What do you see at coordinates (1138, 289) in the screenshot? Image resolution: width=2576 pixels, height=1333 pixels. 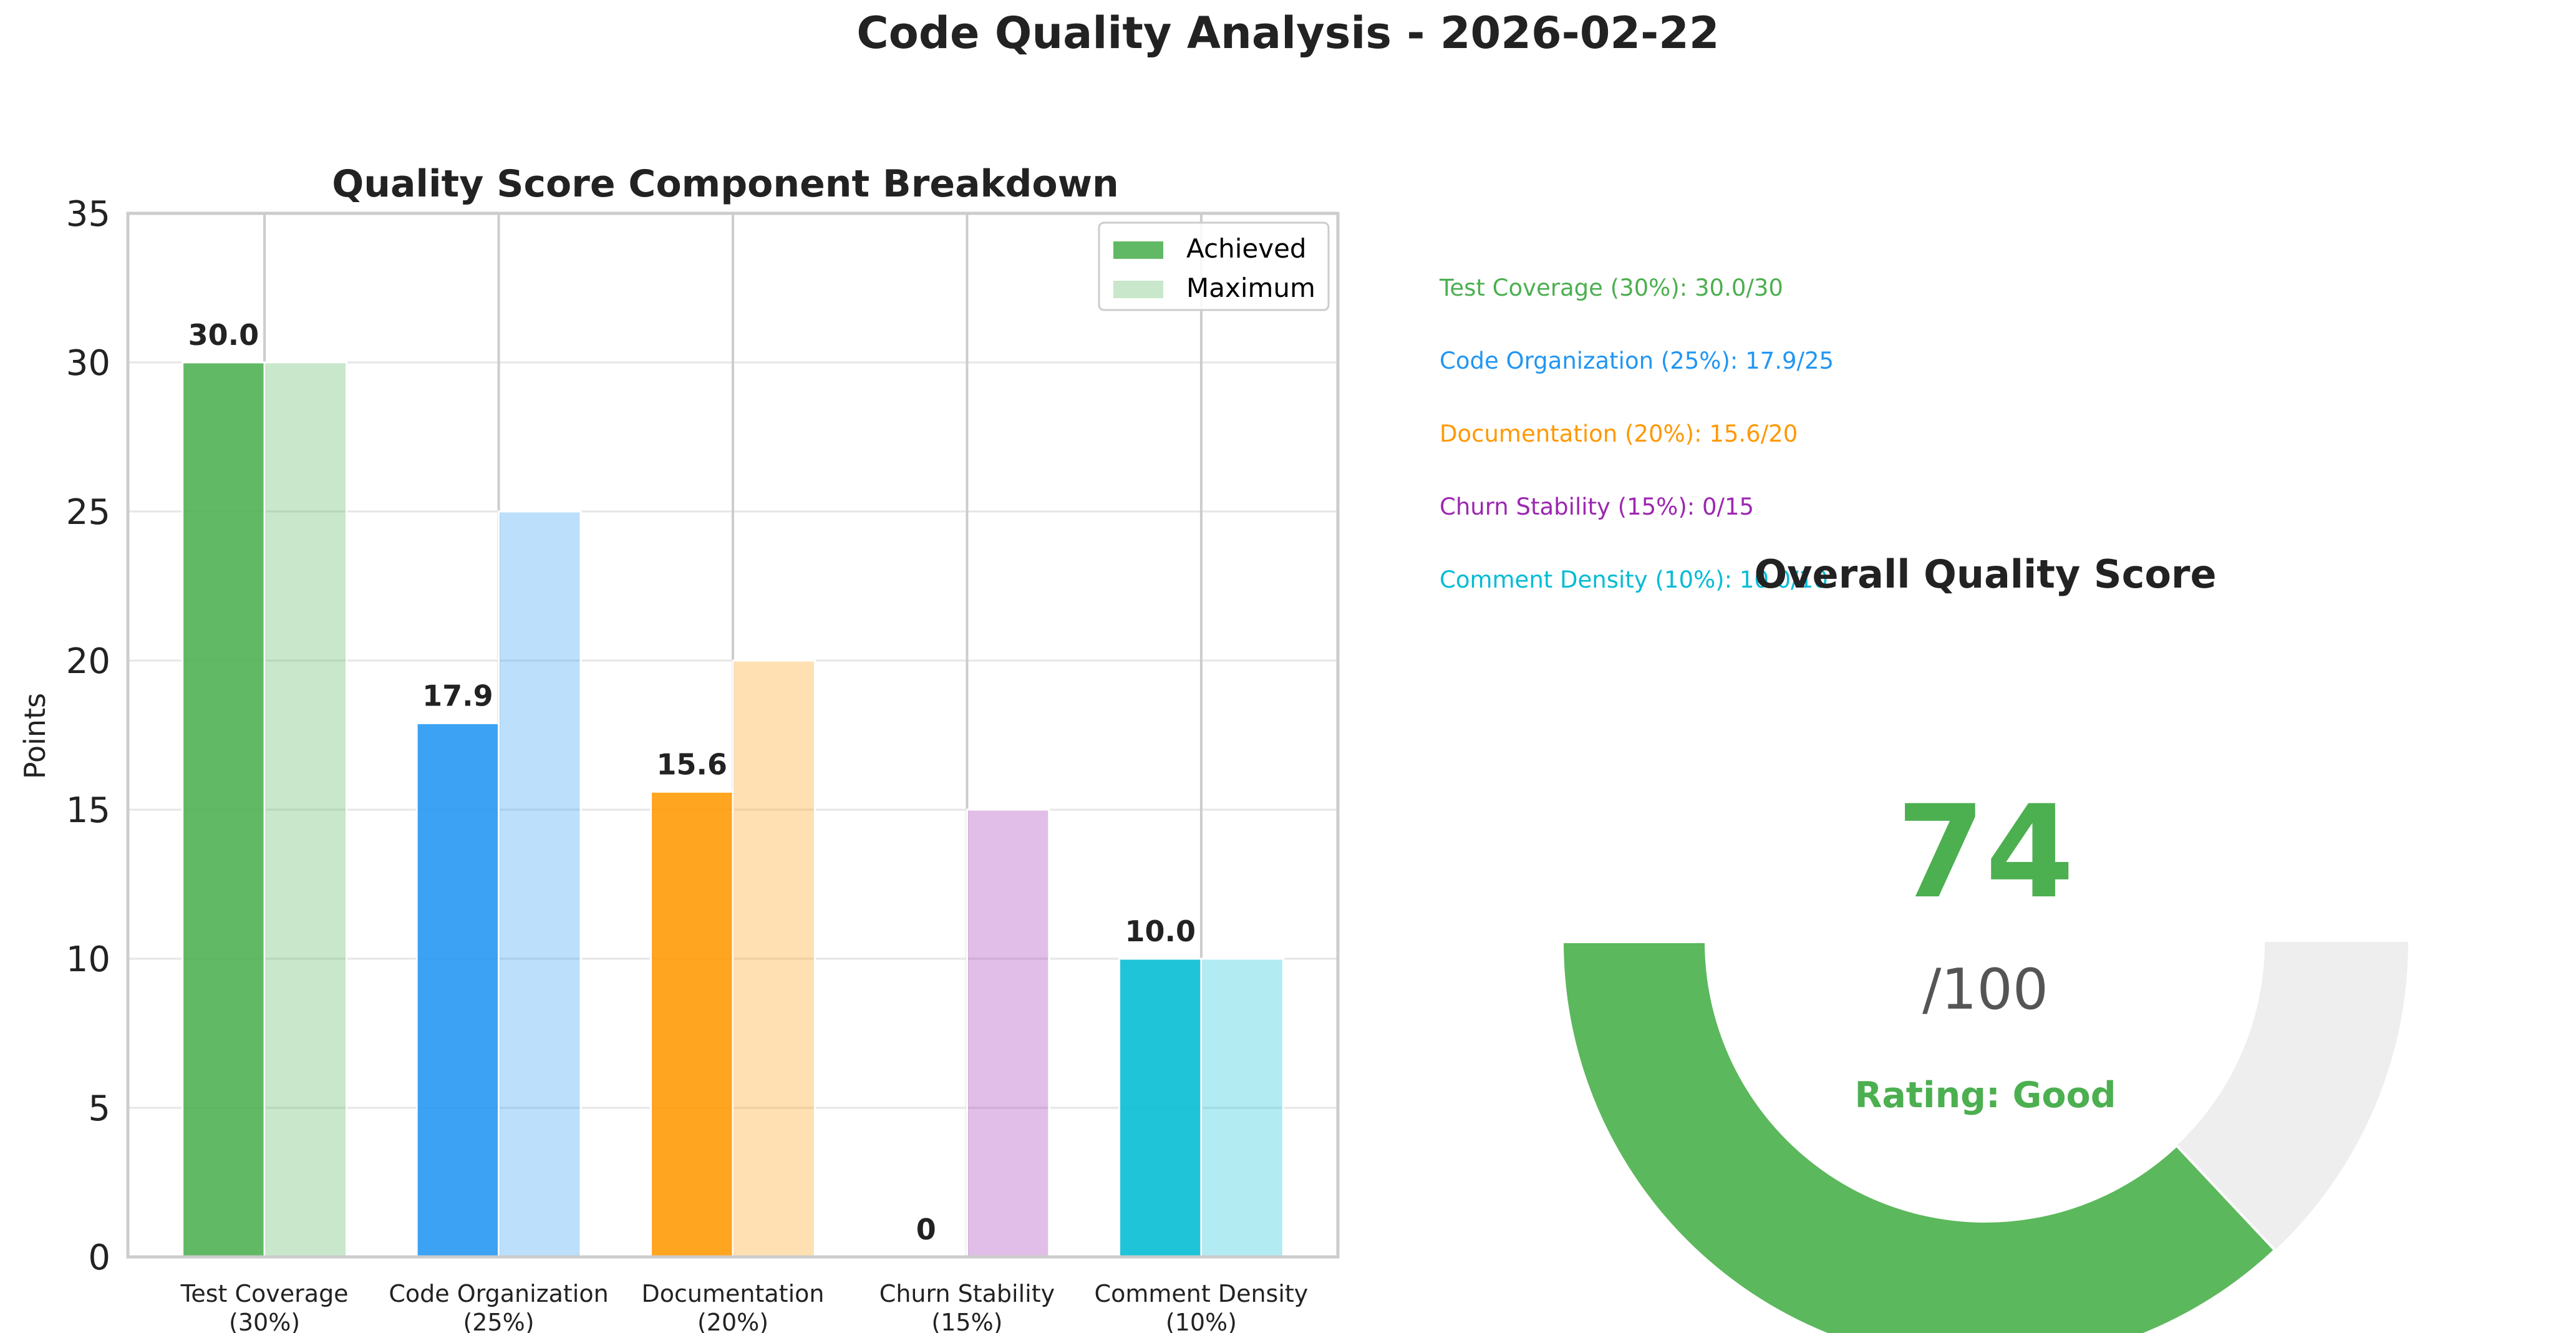 I see `legend-swatch-maximum` at bounding box center [1138, 289].